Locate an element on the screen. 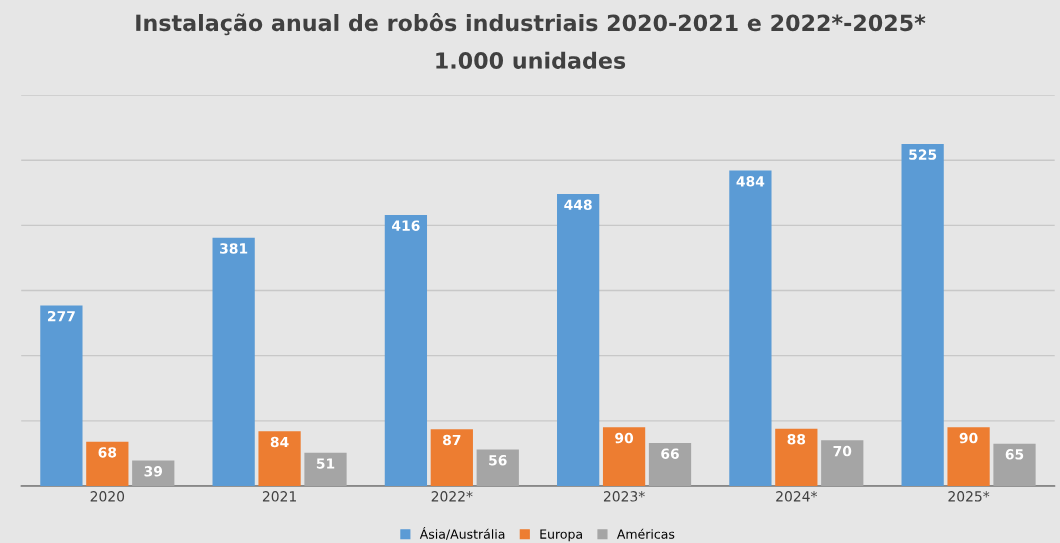 This screenshot has height=543, width=1060. data-label: 84 is located at coordinates (279, 442).